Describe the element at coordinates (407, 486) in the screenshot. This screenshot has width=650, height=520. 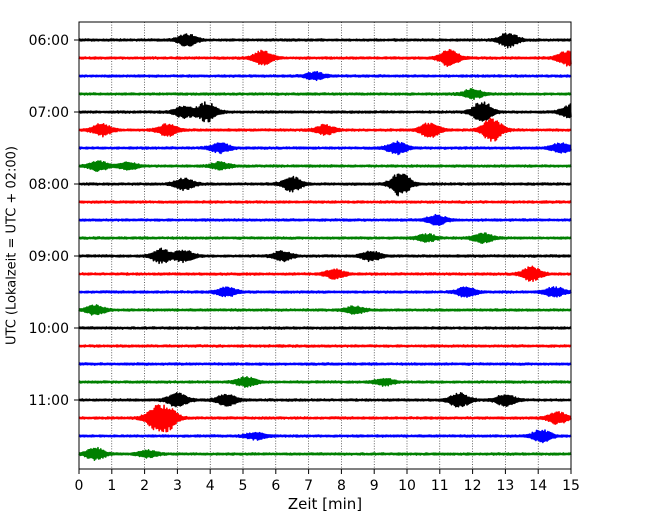
I see `x-tick-label: 10` at that location.